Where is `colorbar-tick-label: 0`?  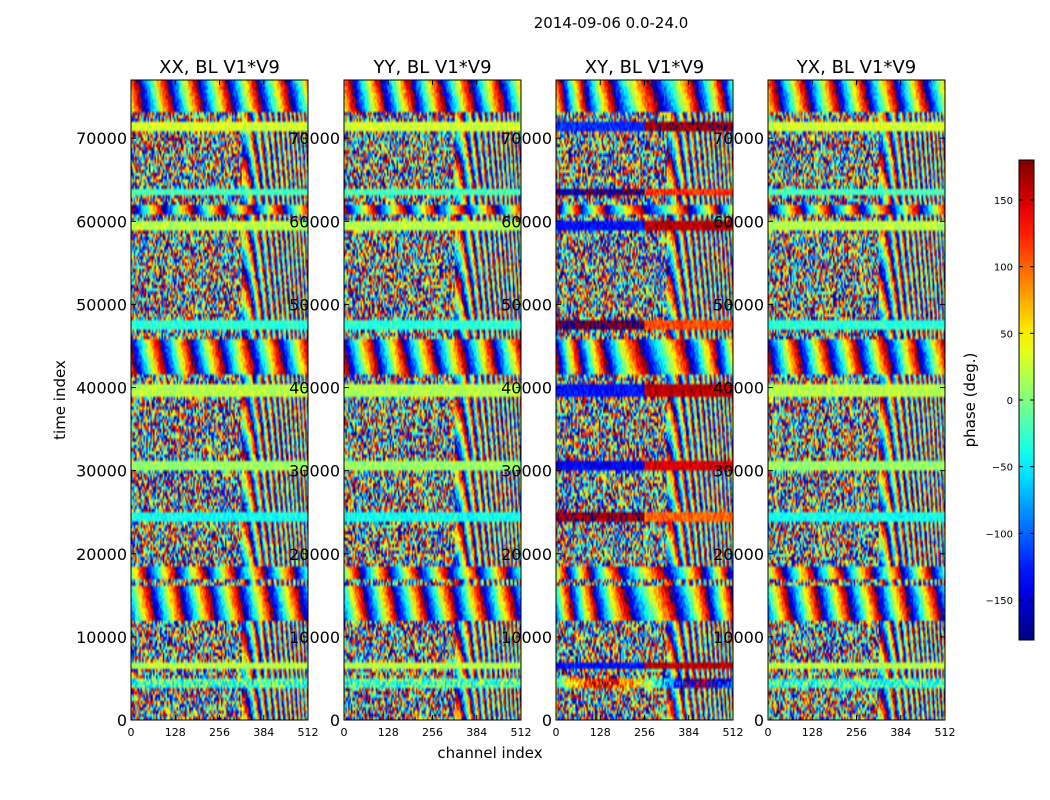 colorbar-tick-label: 0 is located at coordinates (1010, 401).